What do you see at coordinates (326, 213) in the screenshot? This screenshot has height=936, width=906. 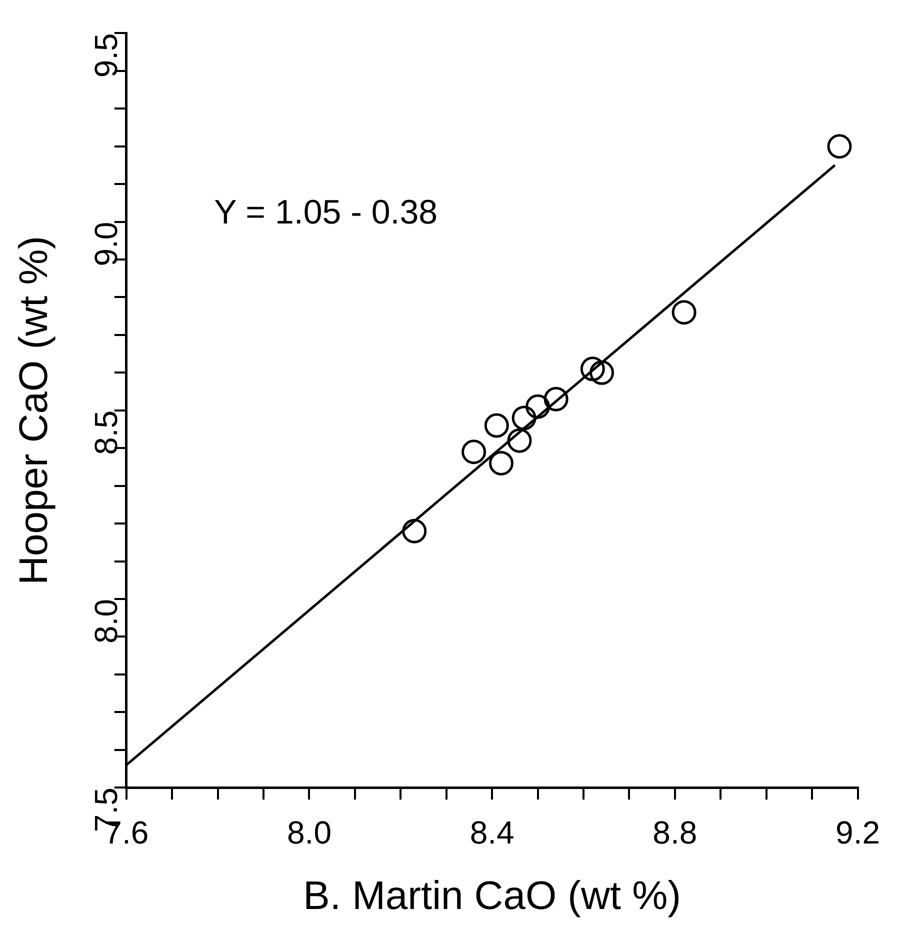 I see `annotation: Y = 1.05 - 0.38` at bounding box center [326, 213].